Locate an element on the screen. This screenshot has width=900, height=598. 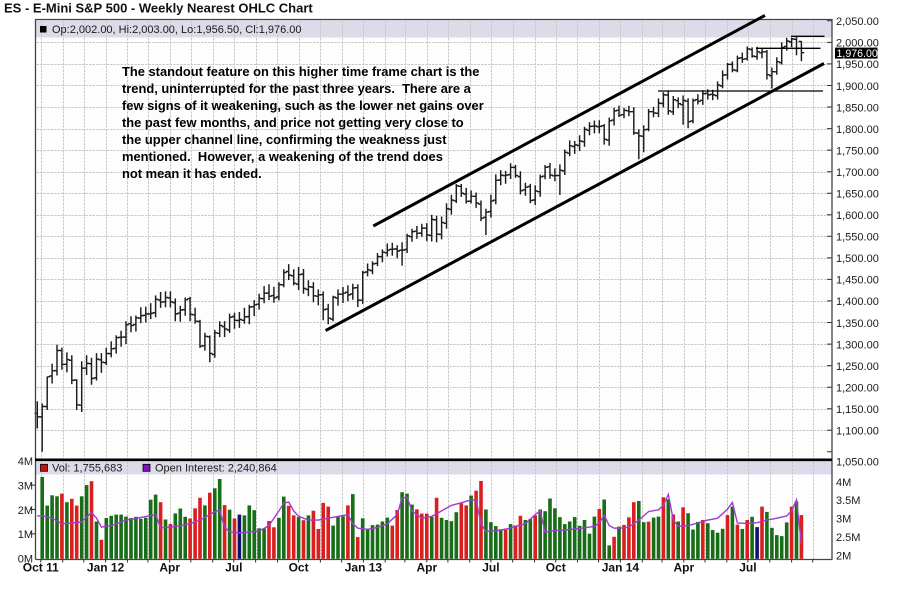
svg-text: Oct 11 is located at coordinates (41, 568).